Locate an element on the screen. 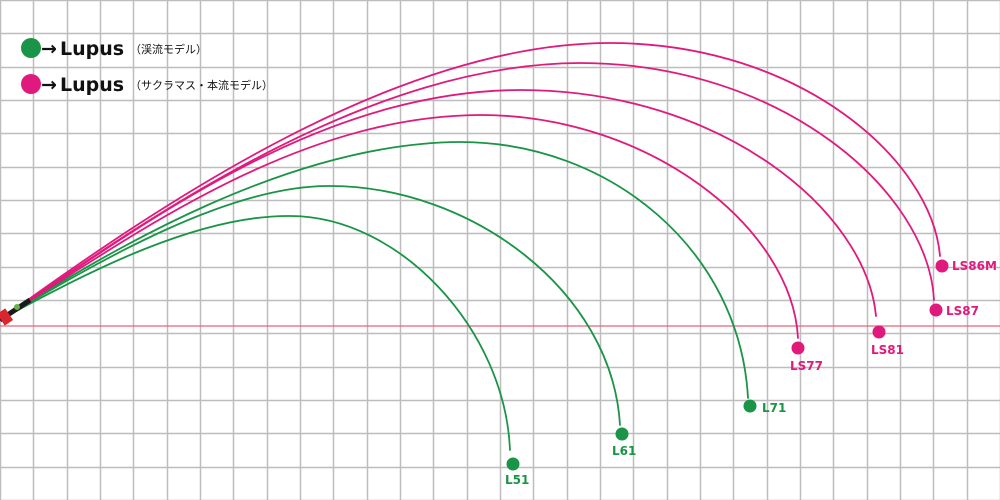  legend-item-green: → Lupus （渓流モデル） is located at coordinates (114, 49).